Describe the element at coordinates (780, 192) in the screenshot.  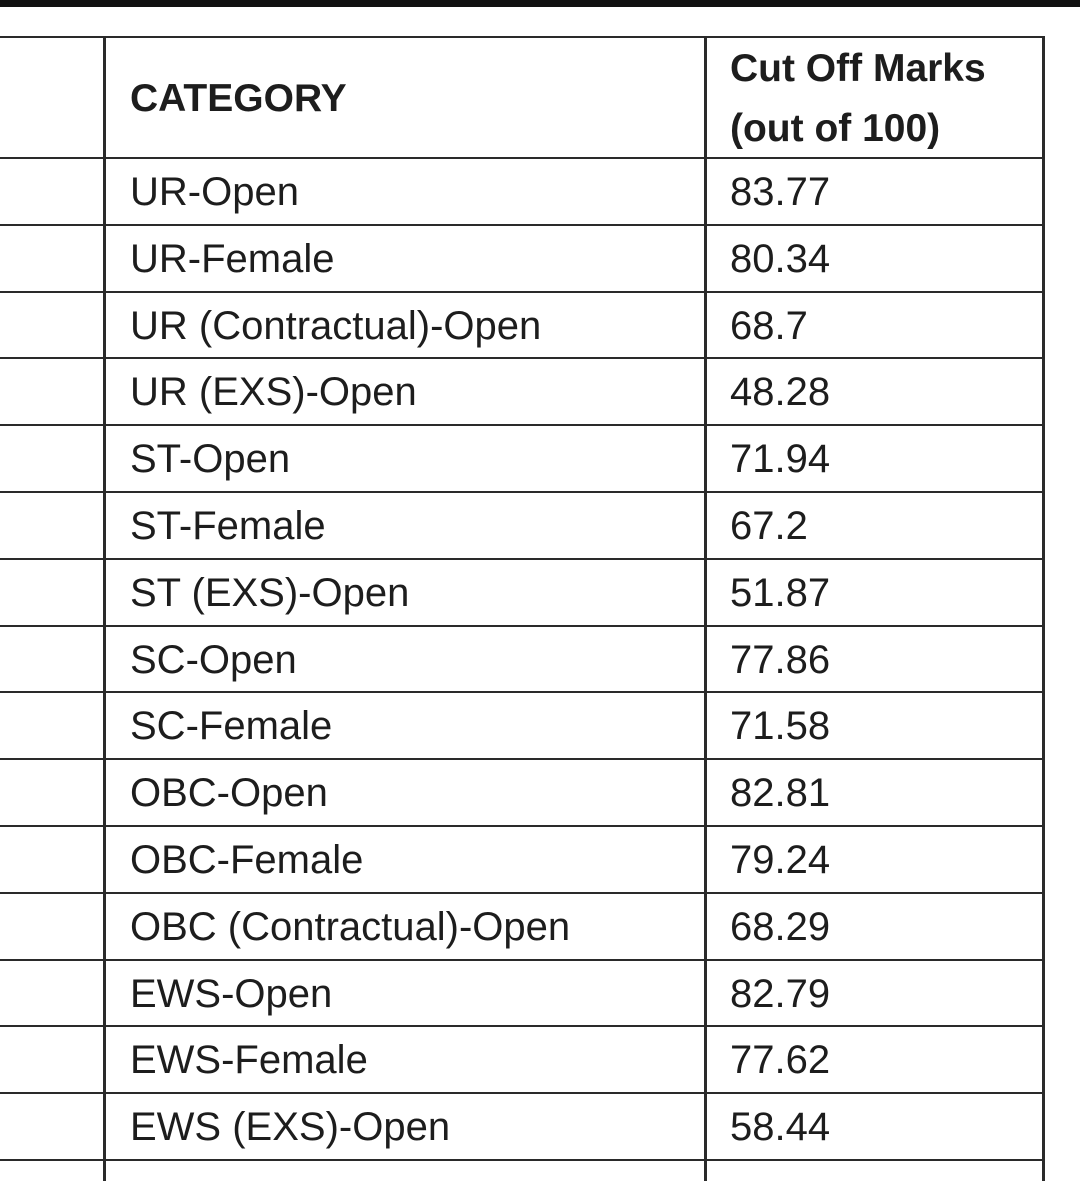
I see `cutoff-cell: 83.77` at that location.